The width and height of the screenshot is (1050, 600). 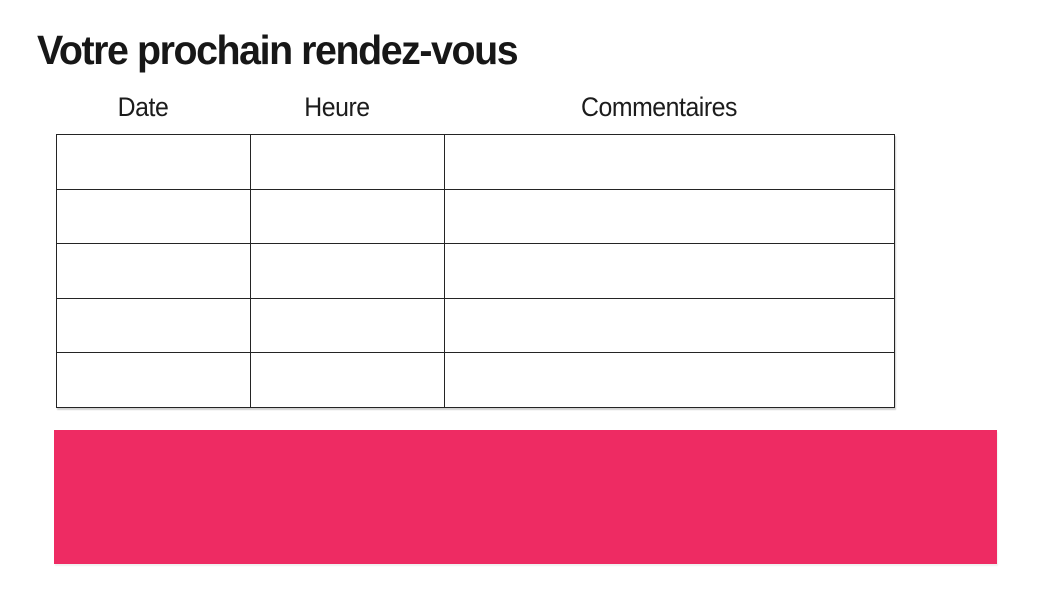 What do you see at coordinates (337, 107) in the screenshot?
I see `column-header-heure: Heure` at bounding box center [337, 107].